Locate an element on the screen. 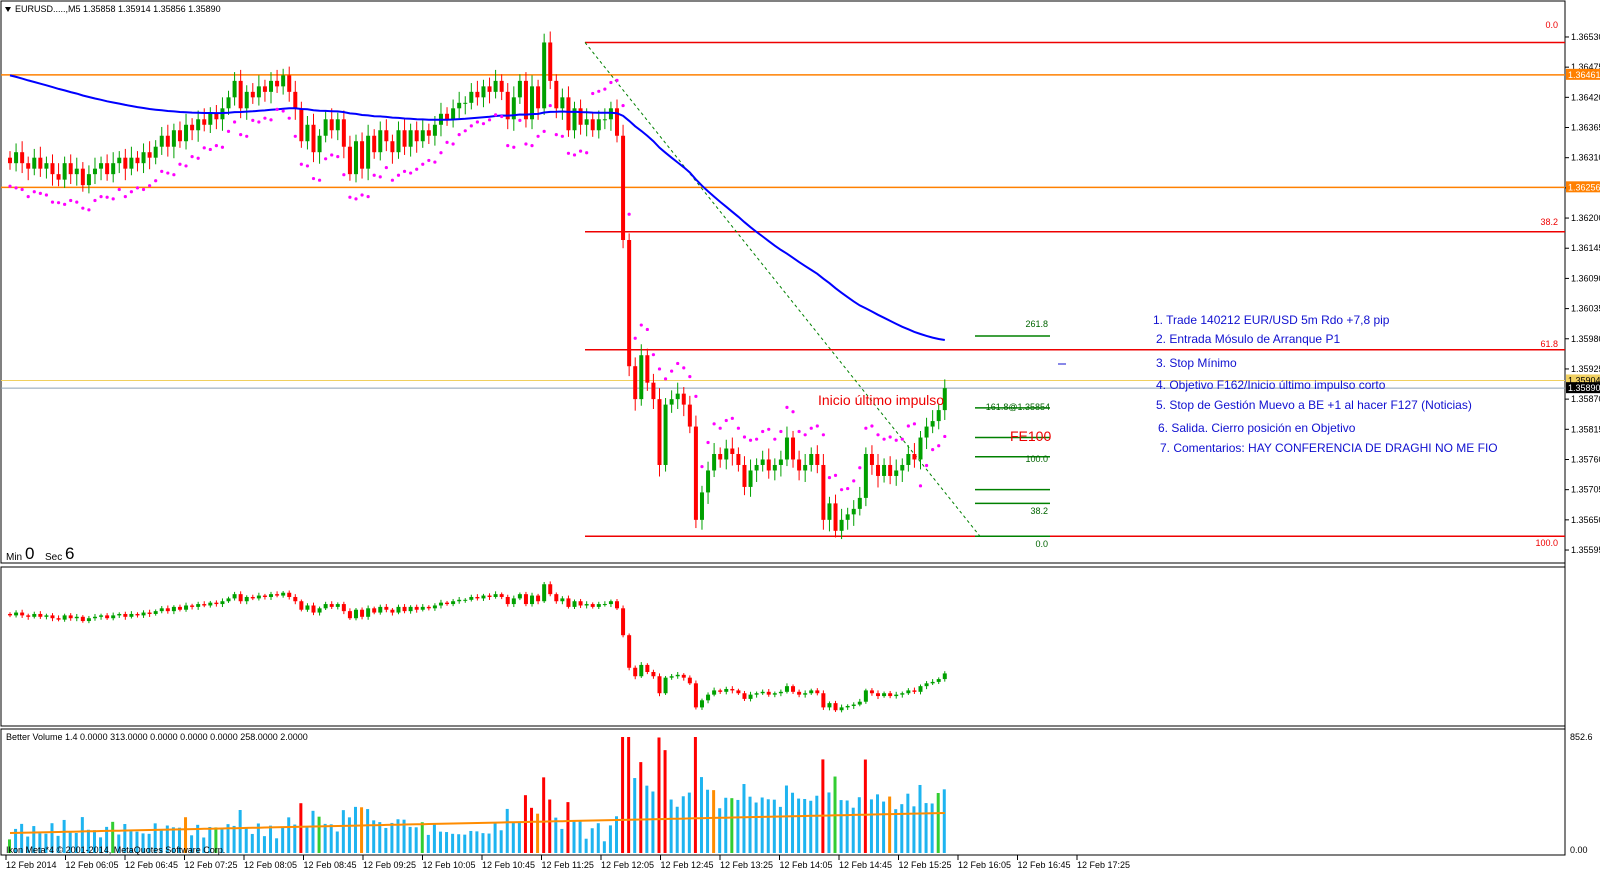  price-tag-resistance: 1.36461 is located at coordinates (1584, 75).